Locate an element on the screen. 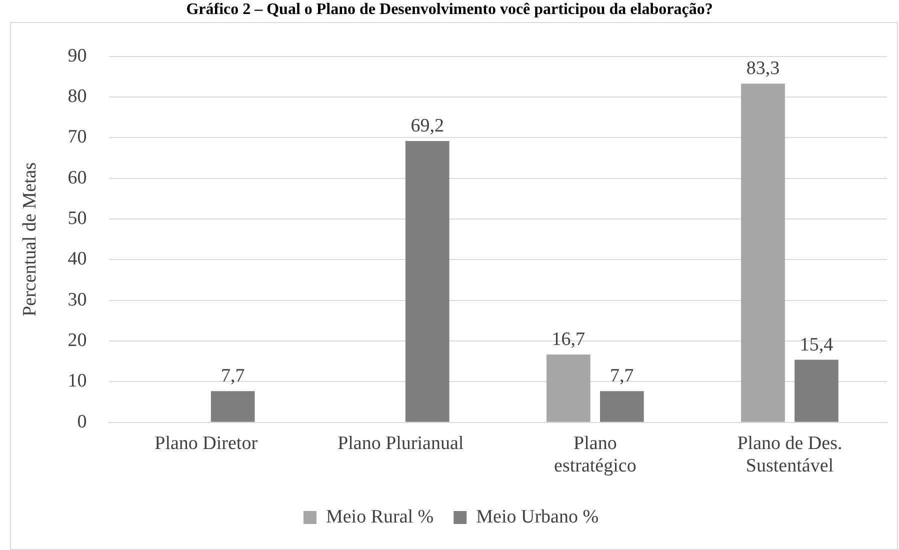 This screenshot has width=899, height=550. y-axis-title: Percentual de Metas is located at coordinates (29, 239).